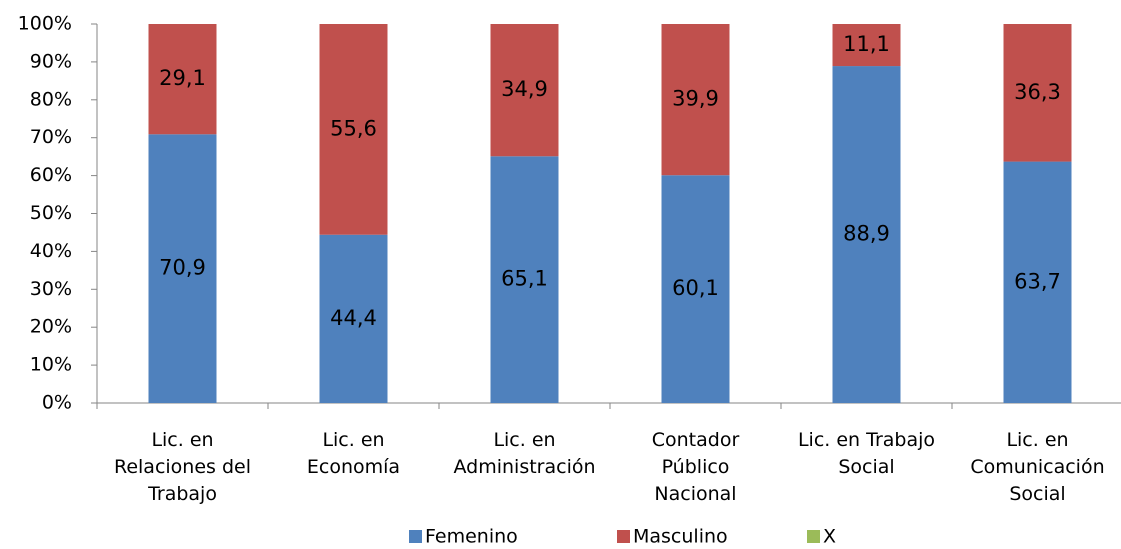 The height and width of the screenshot is (549, 1121). I want to click on x-tick-label: Contador Público Nacional, so click(696, 467).